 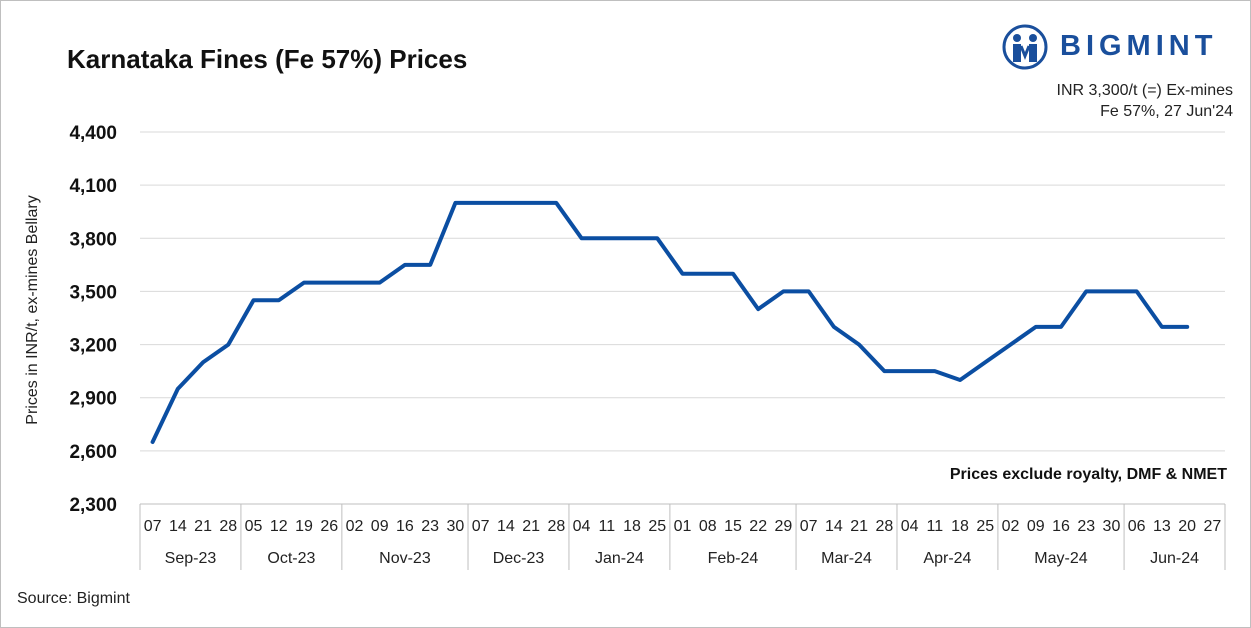 I want to click on x-tick-label: 08, so click(x=708, y=526).